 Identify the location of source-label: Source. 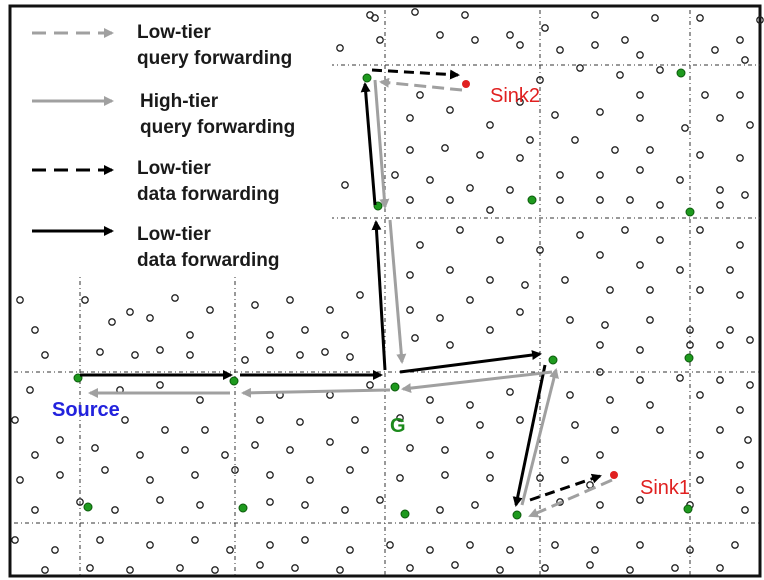
(86, 410).